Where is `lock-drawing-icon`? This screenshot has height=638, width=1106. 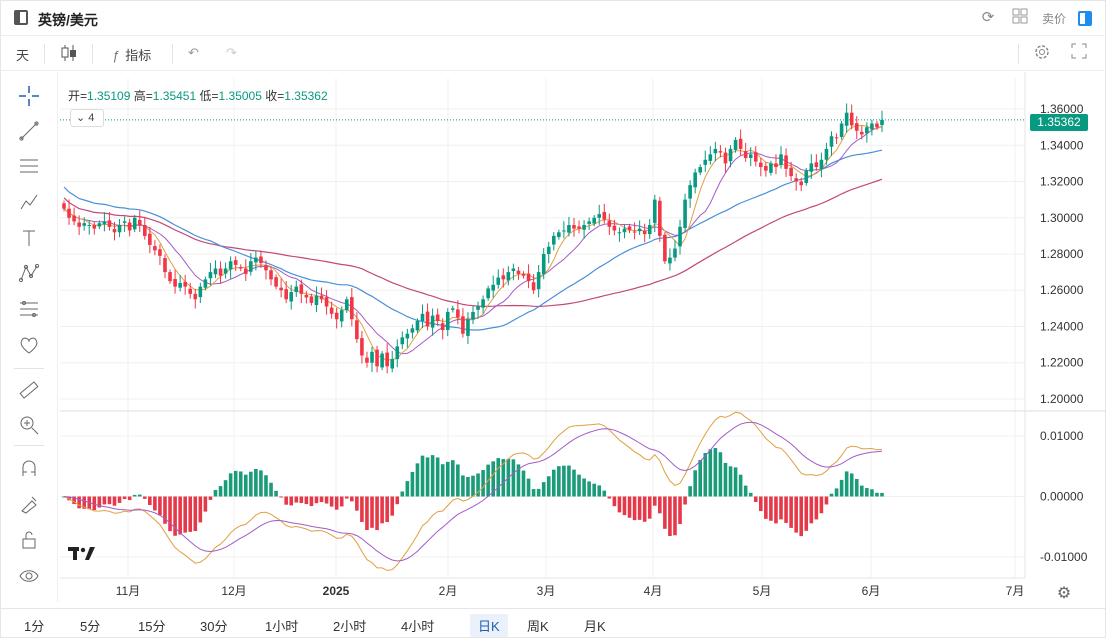 lock-drawing-icon is located at coordinates (29, 504).